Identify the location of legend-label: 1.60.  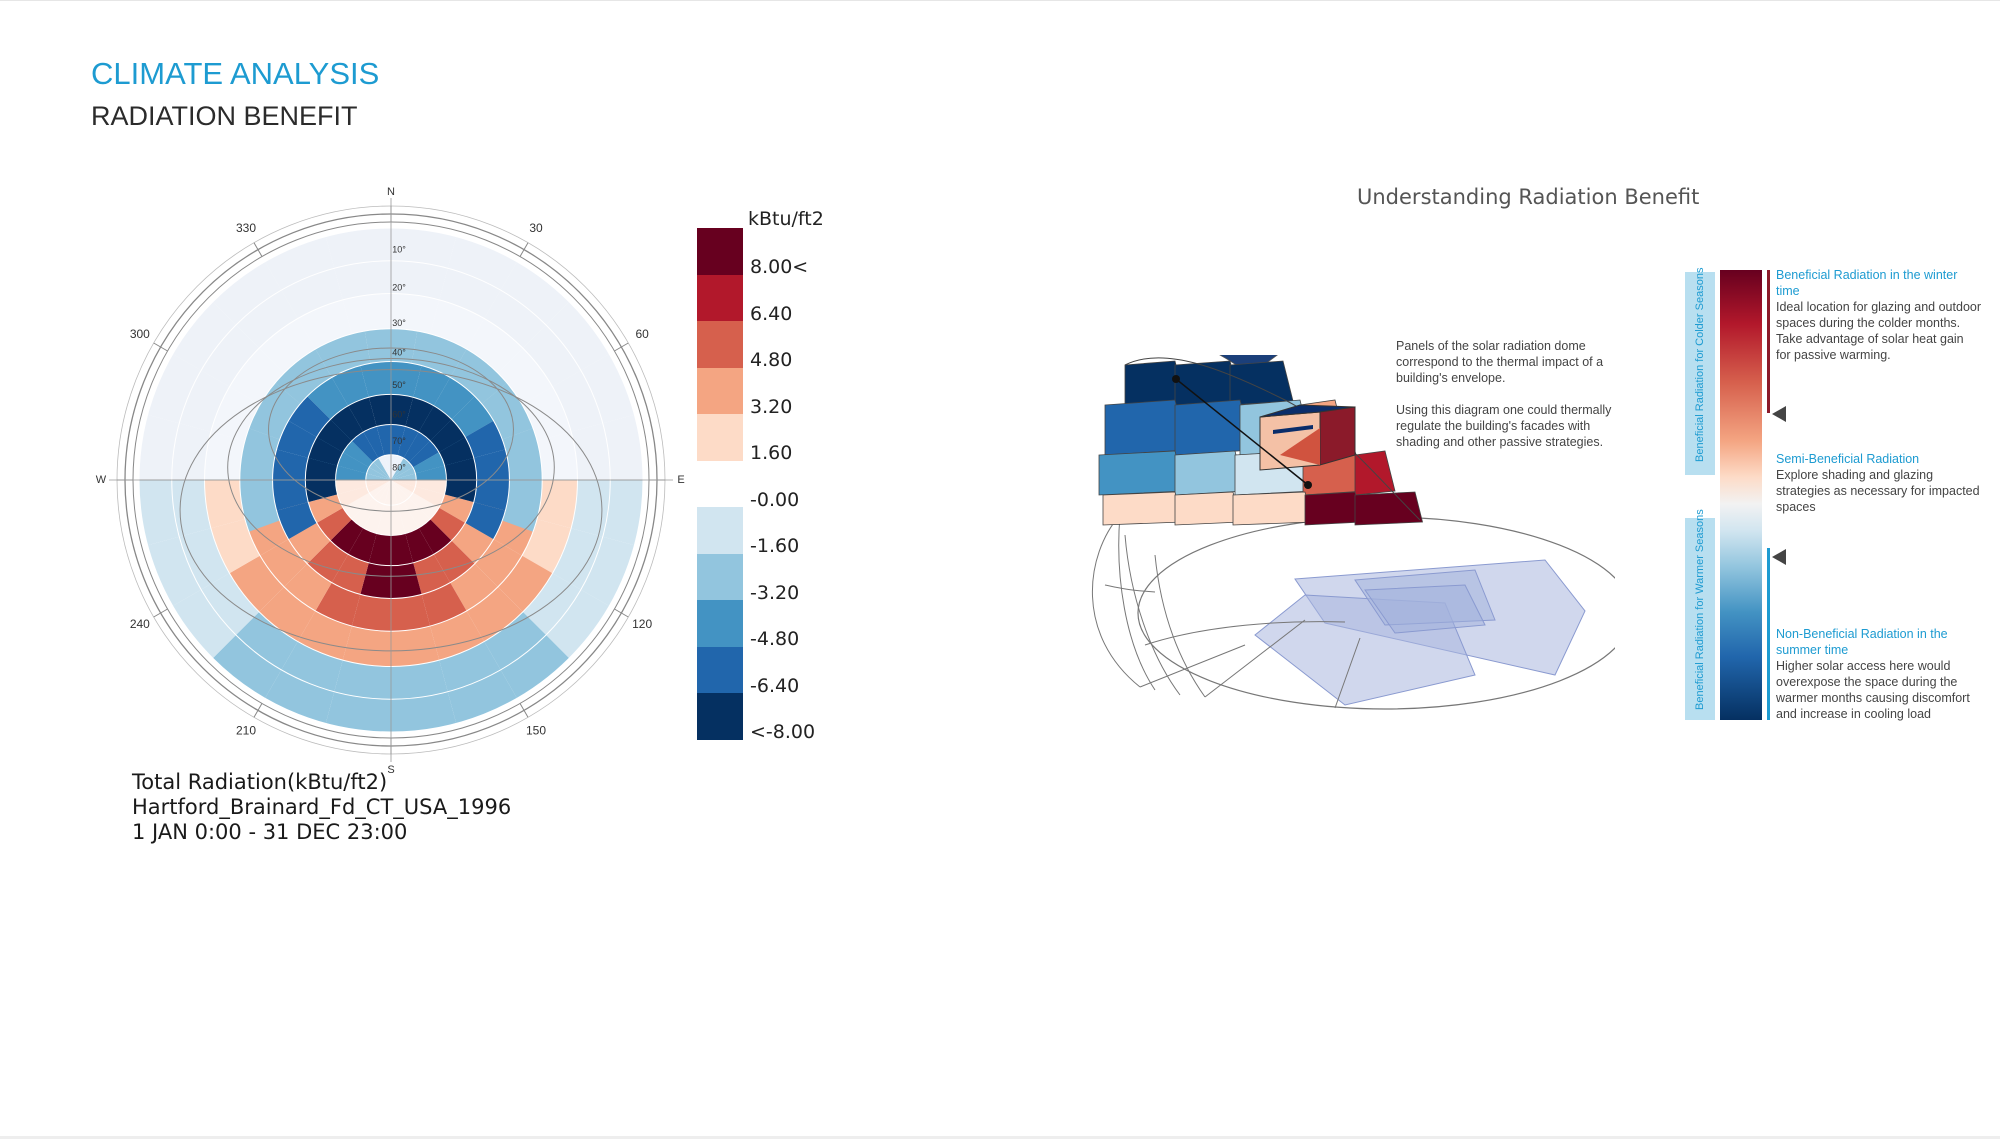
(771, 453).